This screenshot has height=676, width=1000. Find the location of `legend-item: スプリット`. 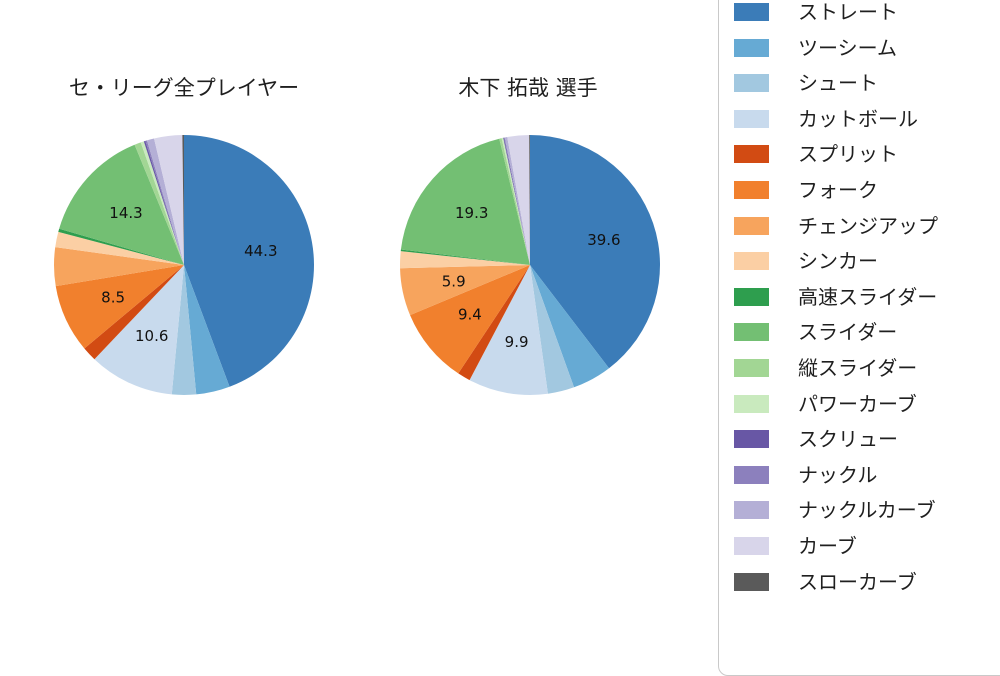

legend-item: スプリット is located at coordinates (867, 154).